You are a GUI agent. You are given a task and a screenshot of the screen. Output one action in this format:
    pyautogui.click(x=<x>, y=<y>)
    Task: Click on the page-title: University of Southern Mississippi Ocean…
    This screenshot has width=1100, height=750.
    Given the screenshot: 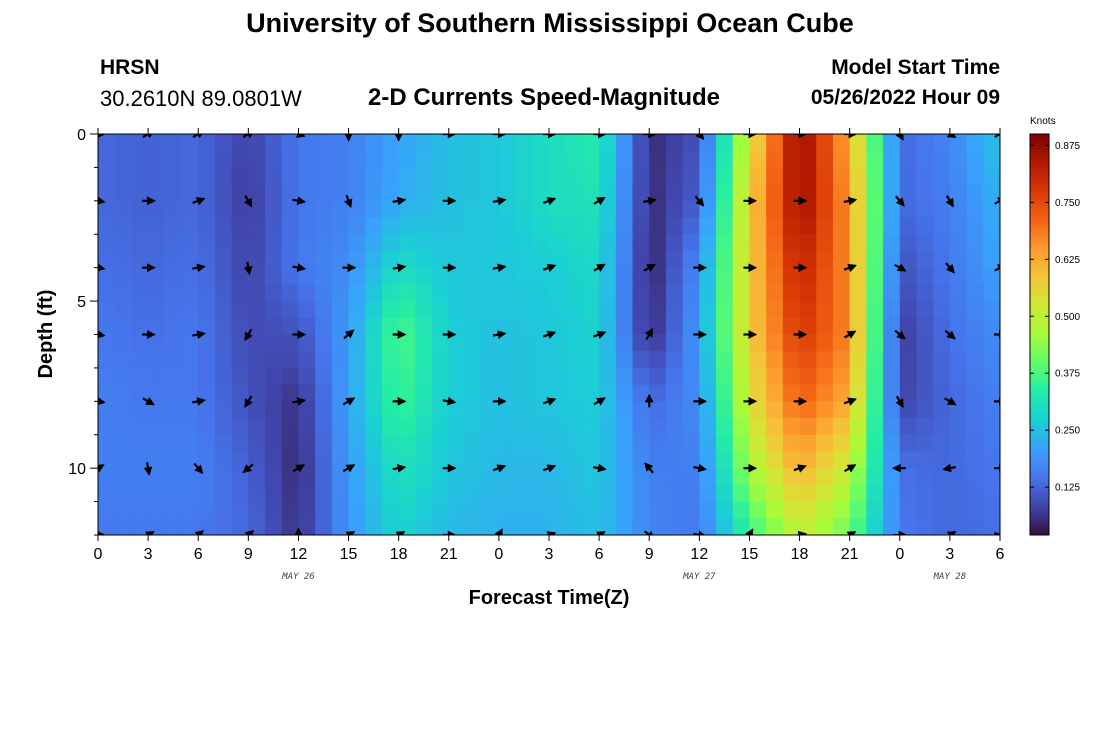 What is the action you would take?
    pyautogui.click(x=550, y=23)
    